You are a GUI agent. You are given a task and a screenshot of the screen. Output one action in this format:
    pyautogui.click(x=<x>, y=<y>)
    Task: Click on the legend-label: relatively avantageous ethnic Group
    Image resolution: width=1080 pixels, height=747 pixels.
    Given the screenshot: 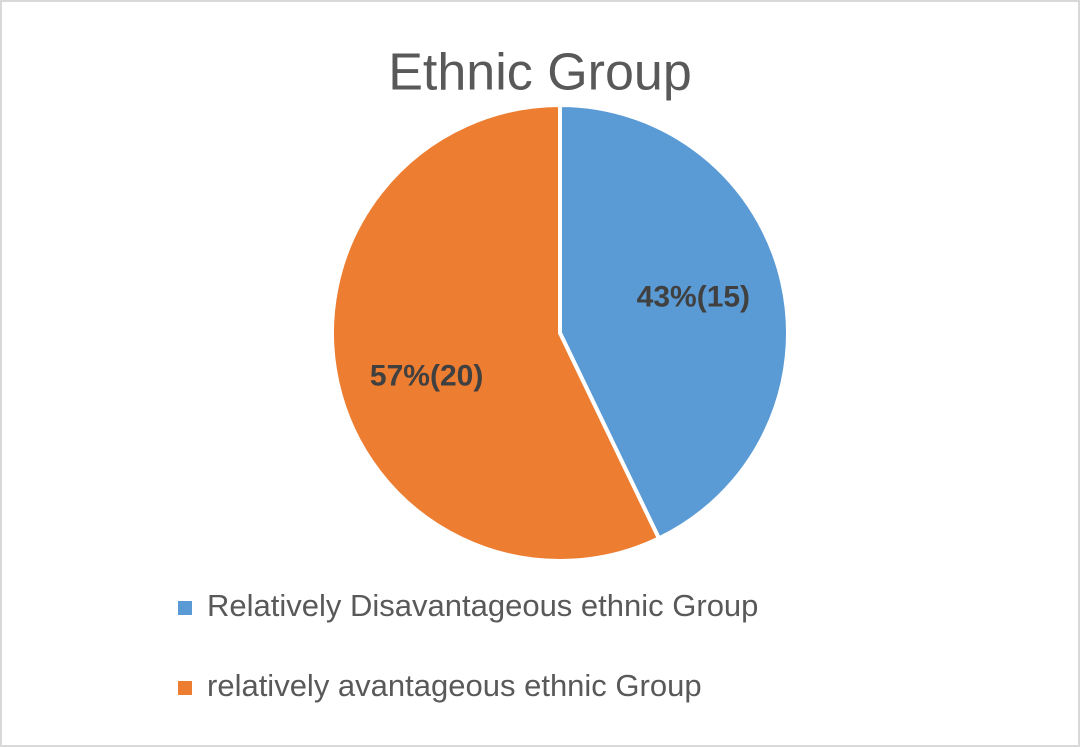 What is the action you would take?
    pyautogui.click(x=454, y=685)
    